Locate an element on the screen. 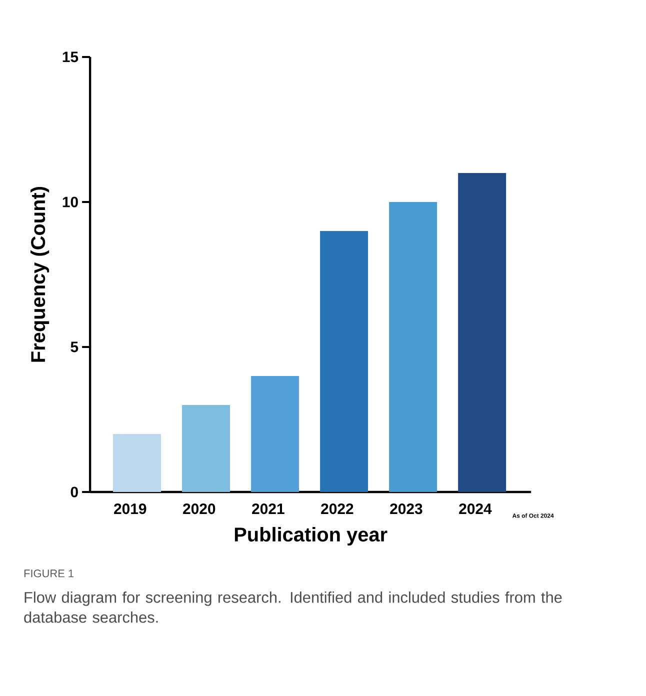 The height and width of the screenshot is (696, 646). y-tick-label: 10 is located at coordinates (70, 202).